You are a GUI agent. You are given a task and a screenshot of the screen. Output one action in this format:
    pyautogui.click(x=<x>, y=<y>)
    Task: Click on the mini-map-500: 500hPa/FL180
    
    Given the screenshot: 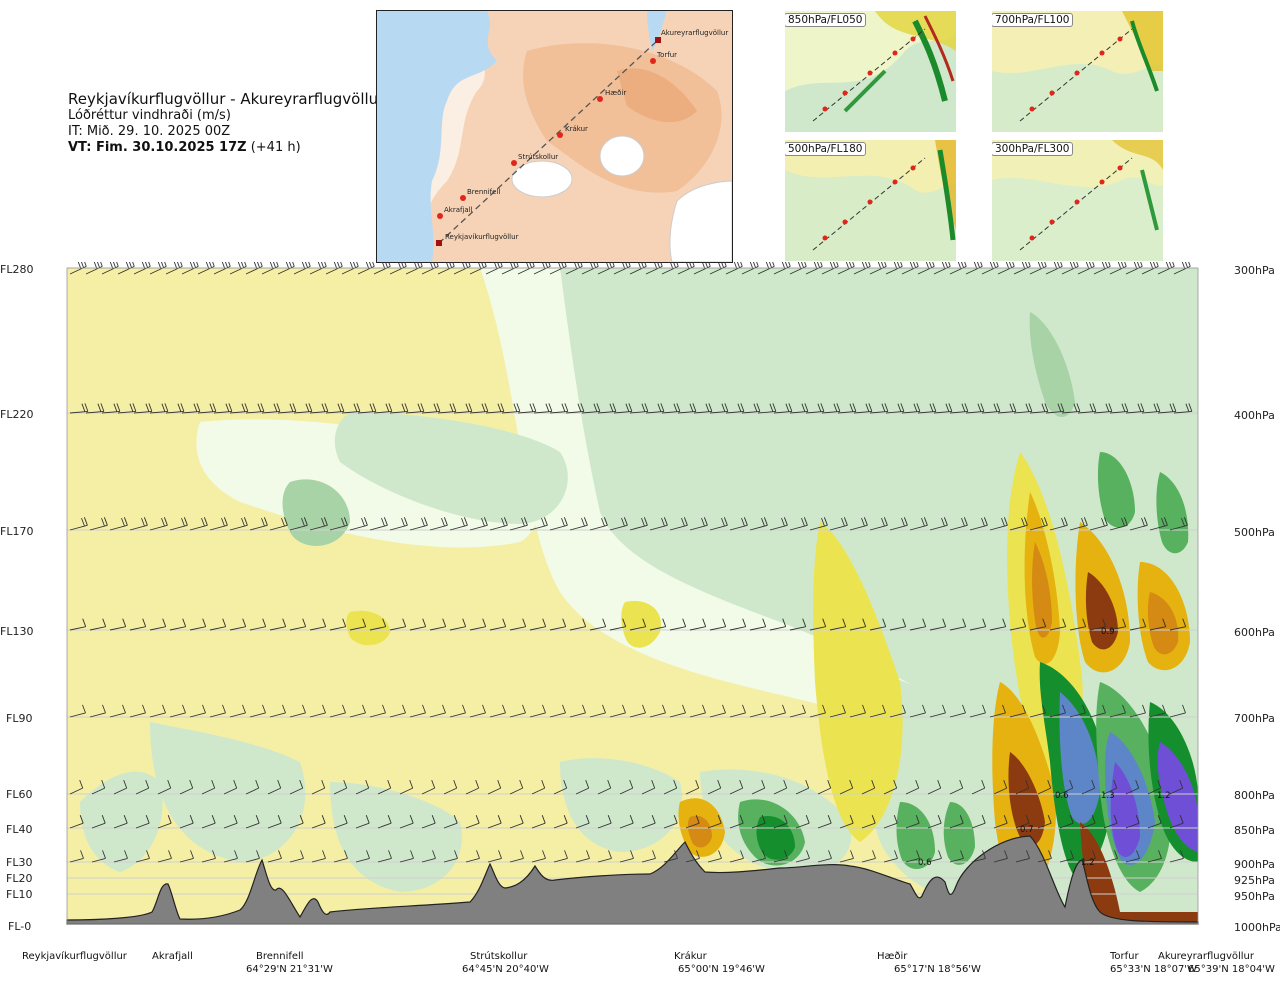 What is the action you would take?
    pyautogui.click(x=870, y=200)
    